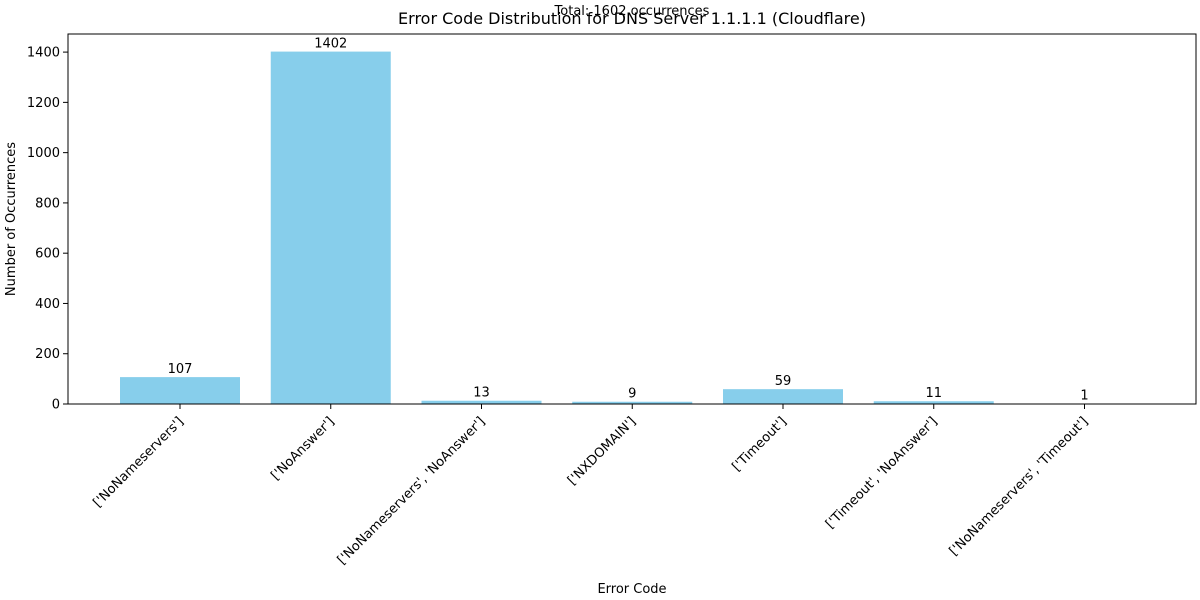 The height and width of the screenshot is (600, 1200). What do you see at coordinates (1084, 396) in the screenshot?
I see `bar-value-label-6: 1` at bounding box center [1084, 396].